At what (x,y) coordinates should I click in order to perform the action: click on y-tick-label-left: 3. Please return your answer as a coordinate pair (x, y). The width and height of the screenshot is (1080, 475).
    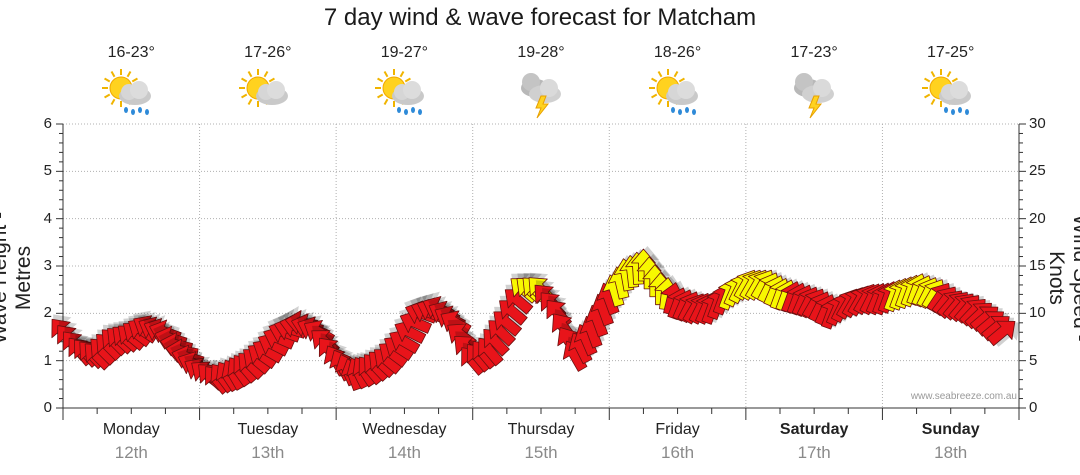
    Looking at the image, I should click on (47, 265).